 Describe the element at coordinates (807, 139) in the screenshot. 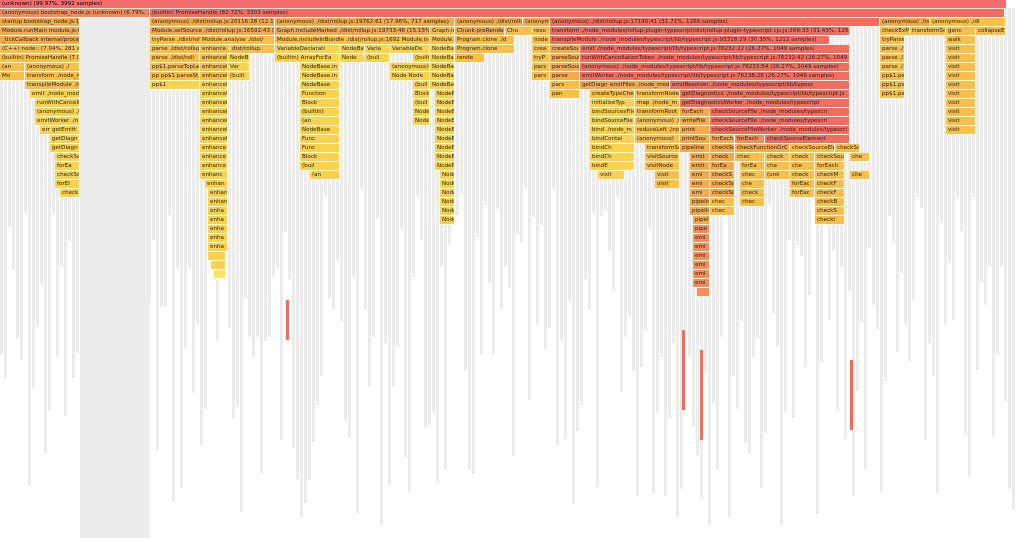

I see `stack-frame: checkSourceElement` at that location.